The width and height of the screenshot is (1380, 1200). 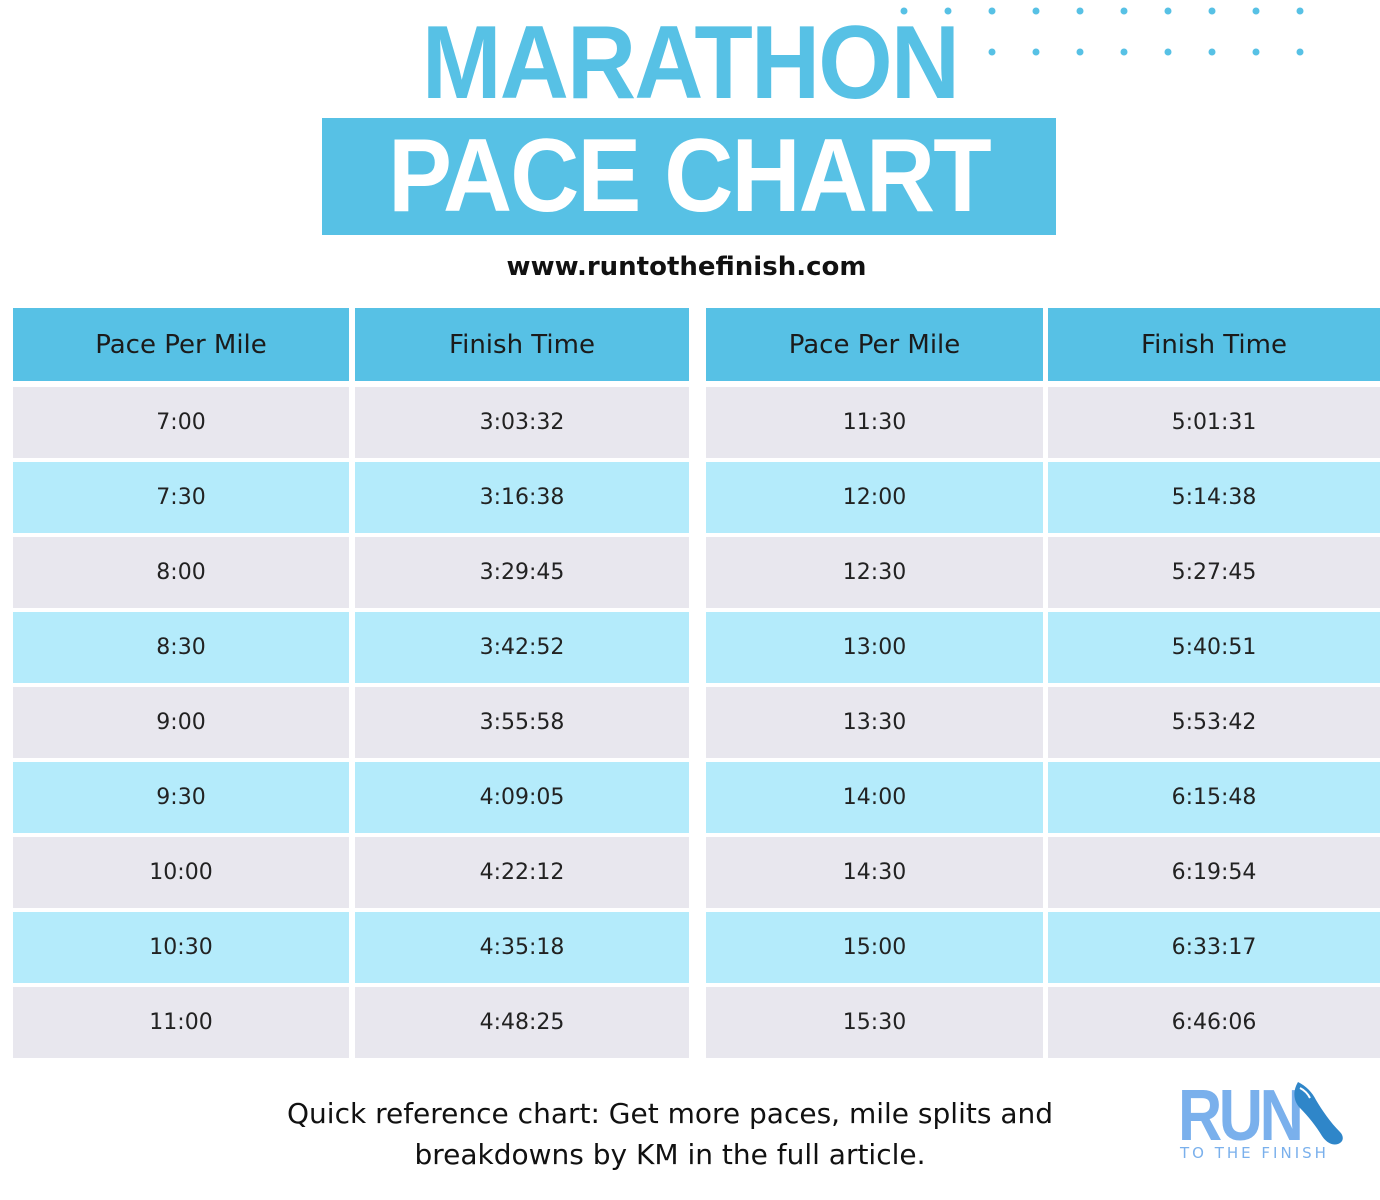 I want to click on pace-cell: 9:00, so click(x=181, y=722).